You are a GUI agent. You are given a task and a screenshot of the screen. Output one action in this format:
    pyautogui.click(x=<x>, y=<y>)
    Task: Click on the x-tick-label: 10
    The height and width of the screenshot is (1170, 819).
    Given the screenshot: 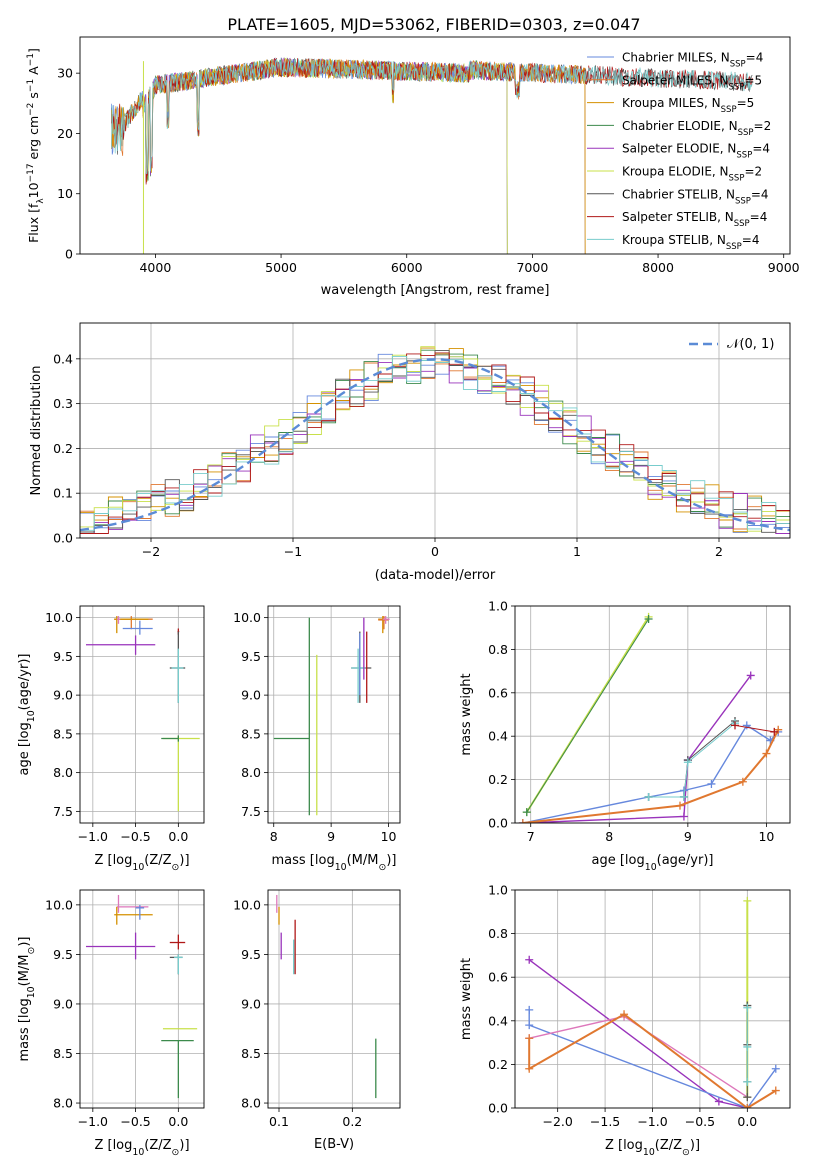 What is the action you would take?
    pyautogui.click(x=389, y=836)
    